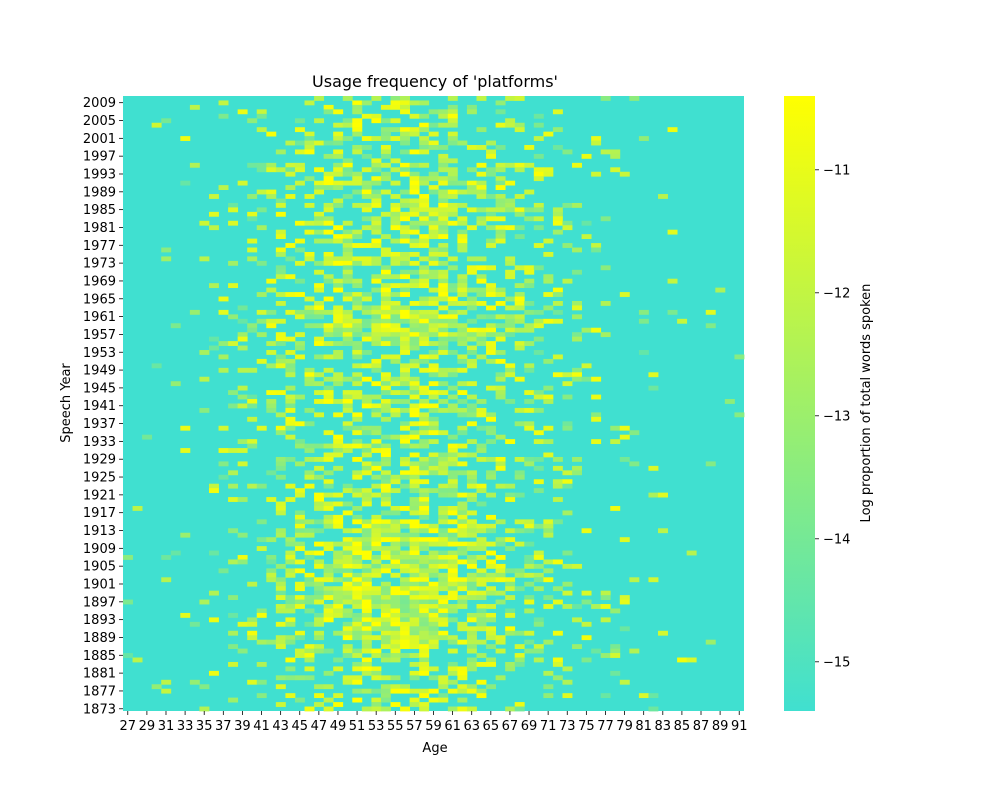 This screenshot has width=1000, height=800. I want to click on x-tick-label: 37, so click(223, 726).